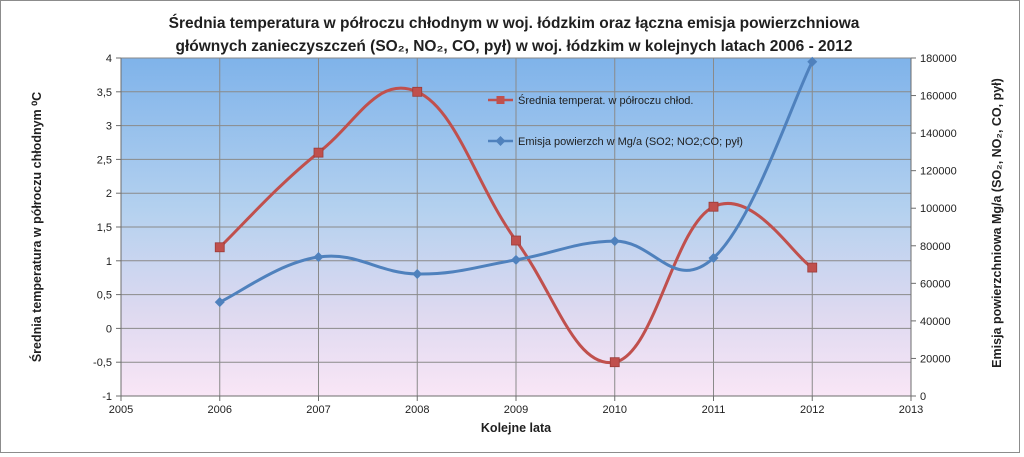  Describe the element at coordinates (219, 247) in the screenshot. I see `temperature-point-2006` at that location.